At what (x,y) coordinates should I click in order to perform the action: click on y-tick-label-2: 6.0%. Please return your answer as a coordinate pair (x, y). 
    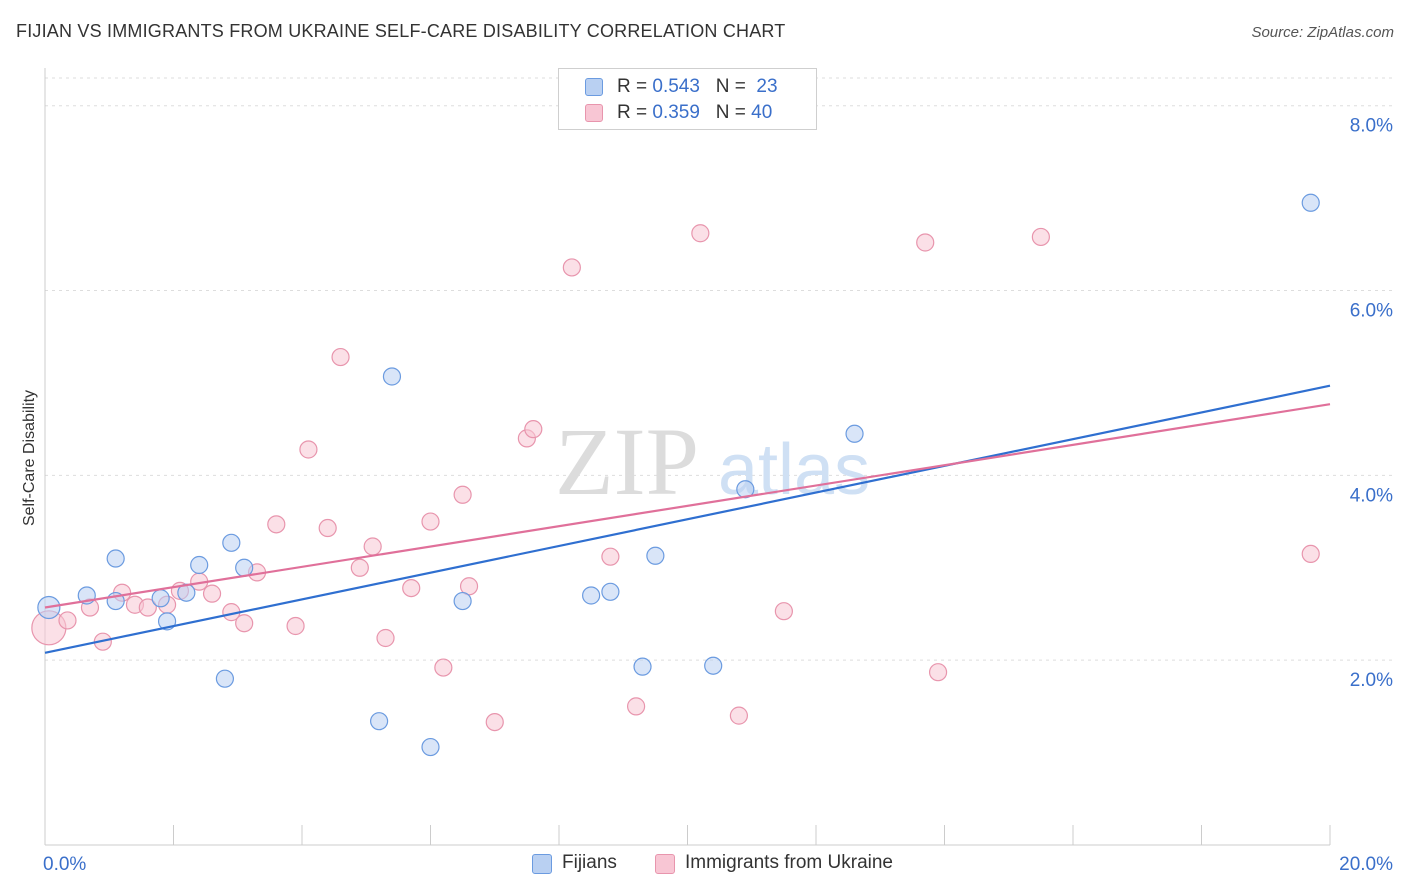
    Looking at the image, I should click on (1371, 311).